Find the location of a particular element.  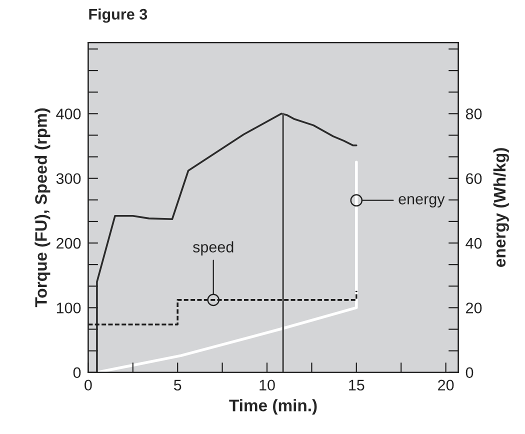

y2-tick-label: 80 is located at coordinates (474, 114).